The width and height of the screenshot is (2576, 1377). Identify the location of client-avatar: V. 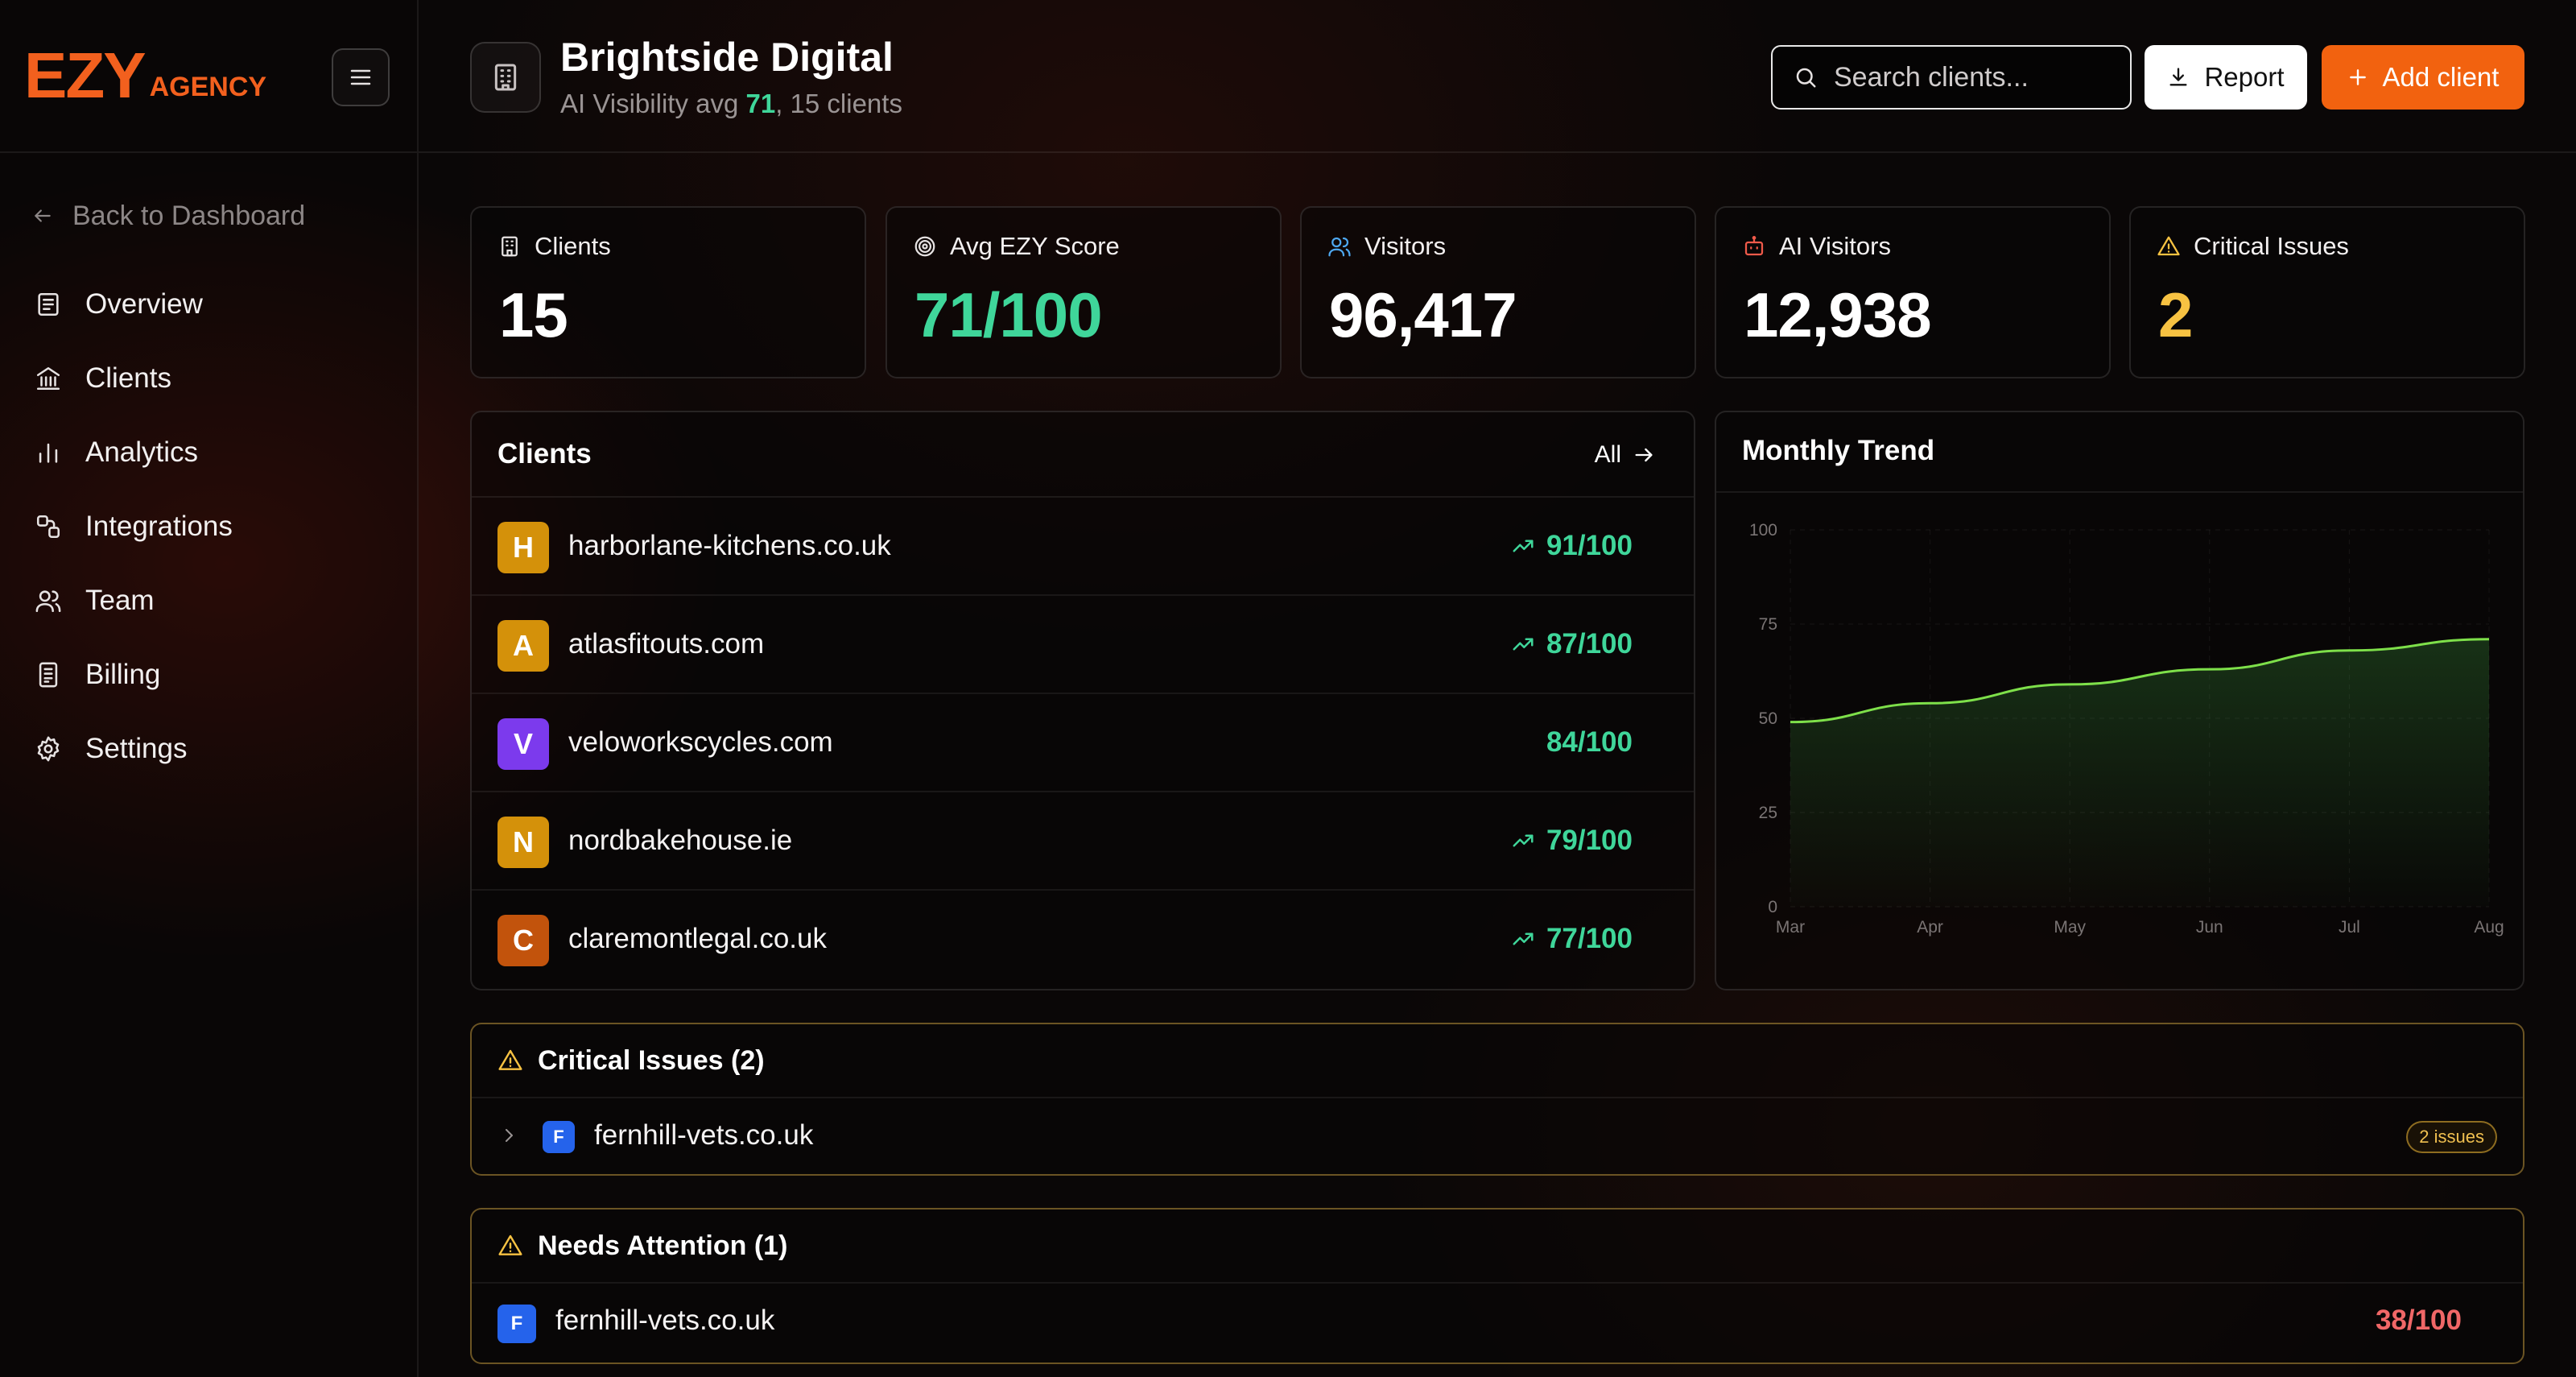
(523, 744).